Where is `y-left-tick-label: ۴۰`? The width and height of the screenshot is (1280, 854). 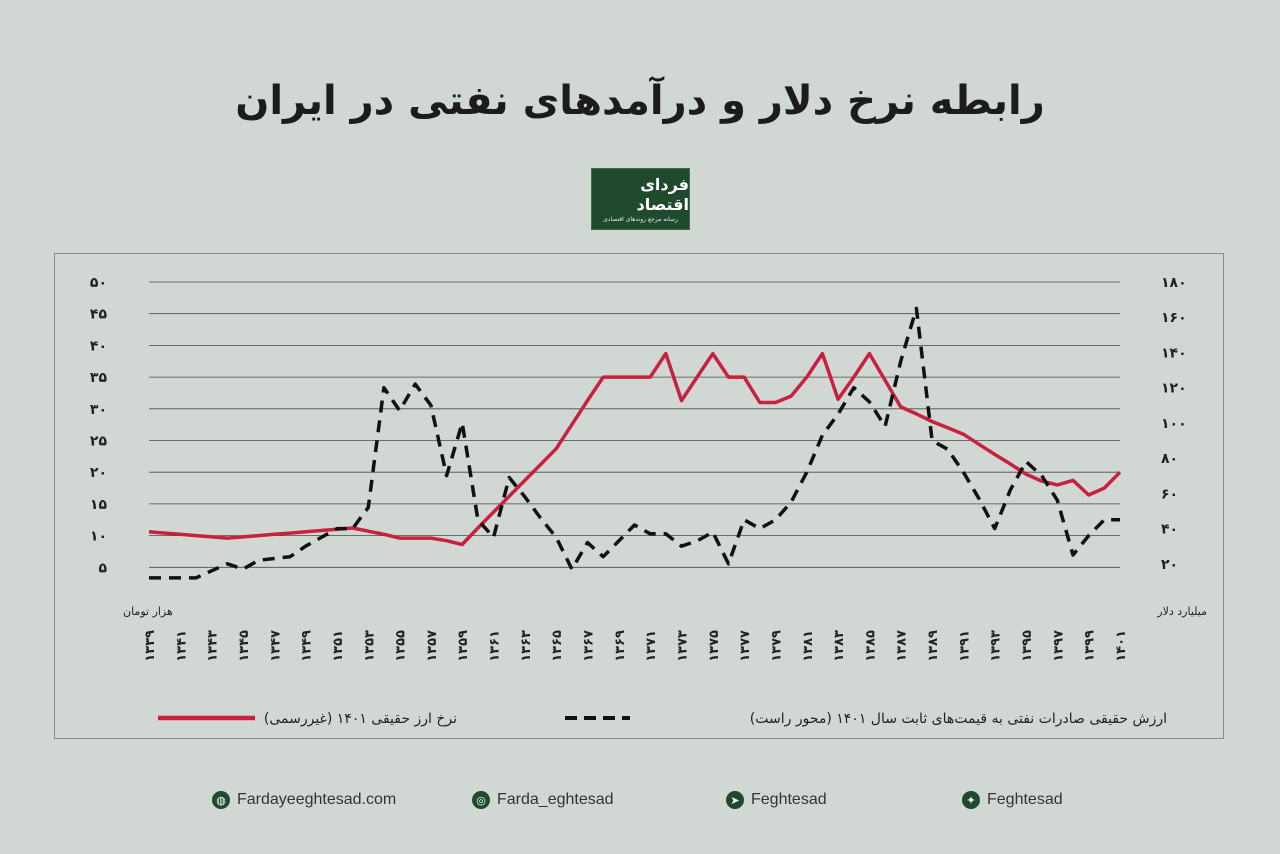 y-left-tick-label: ۴۰ is located at coordinates (98, 346).